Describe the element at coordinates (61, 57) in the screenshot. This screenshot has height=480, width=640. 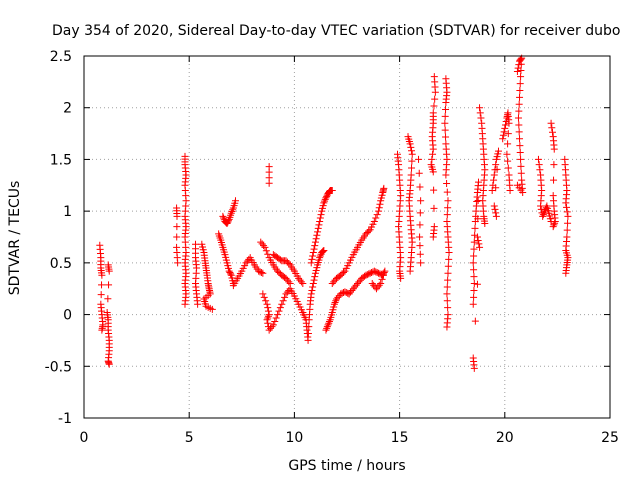
I see `y-tick-label: 2.5` at that location.